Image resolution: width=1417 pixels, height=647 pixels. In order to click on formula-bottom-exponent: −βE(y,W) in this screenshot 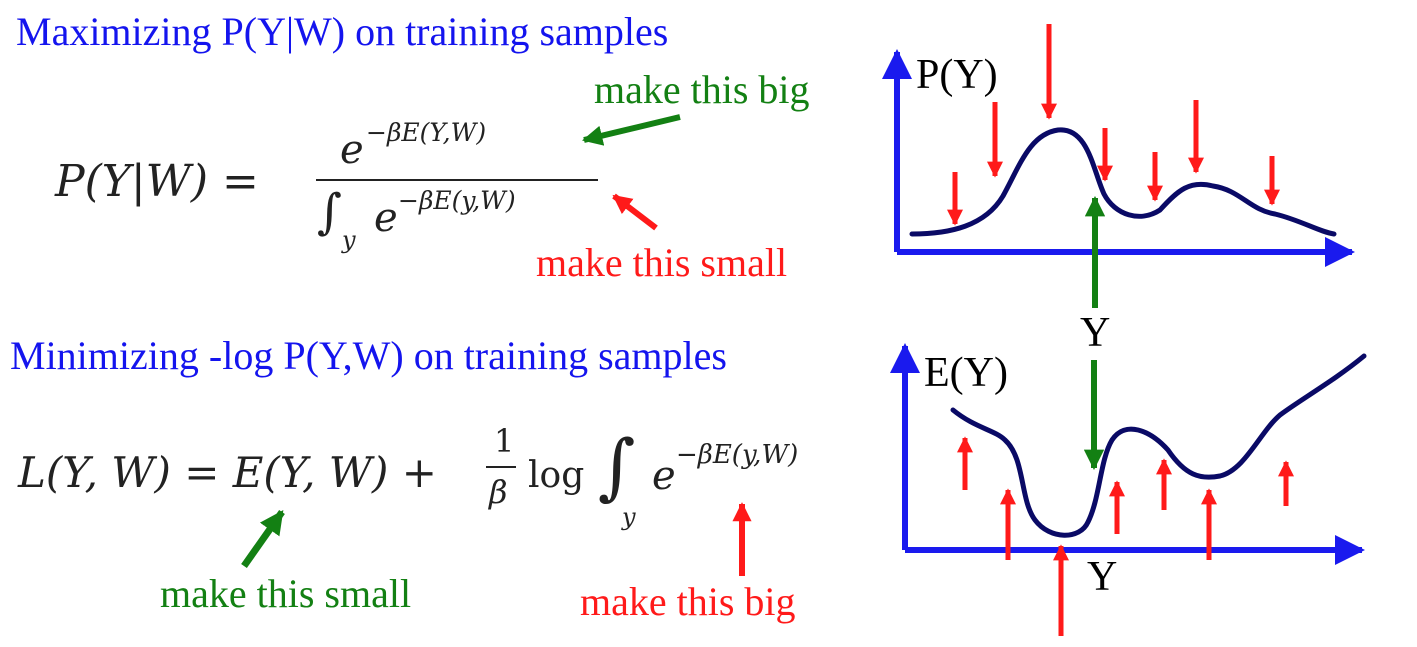, I will do `click(737, 455)`.